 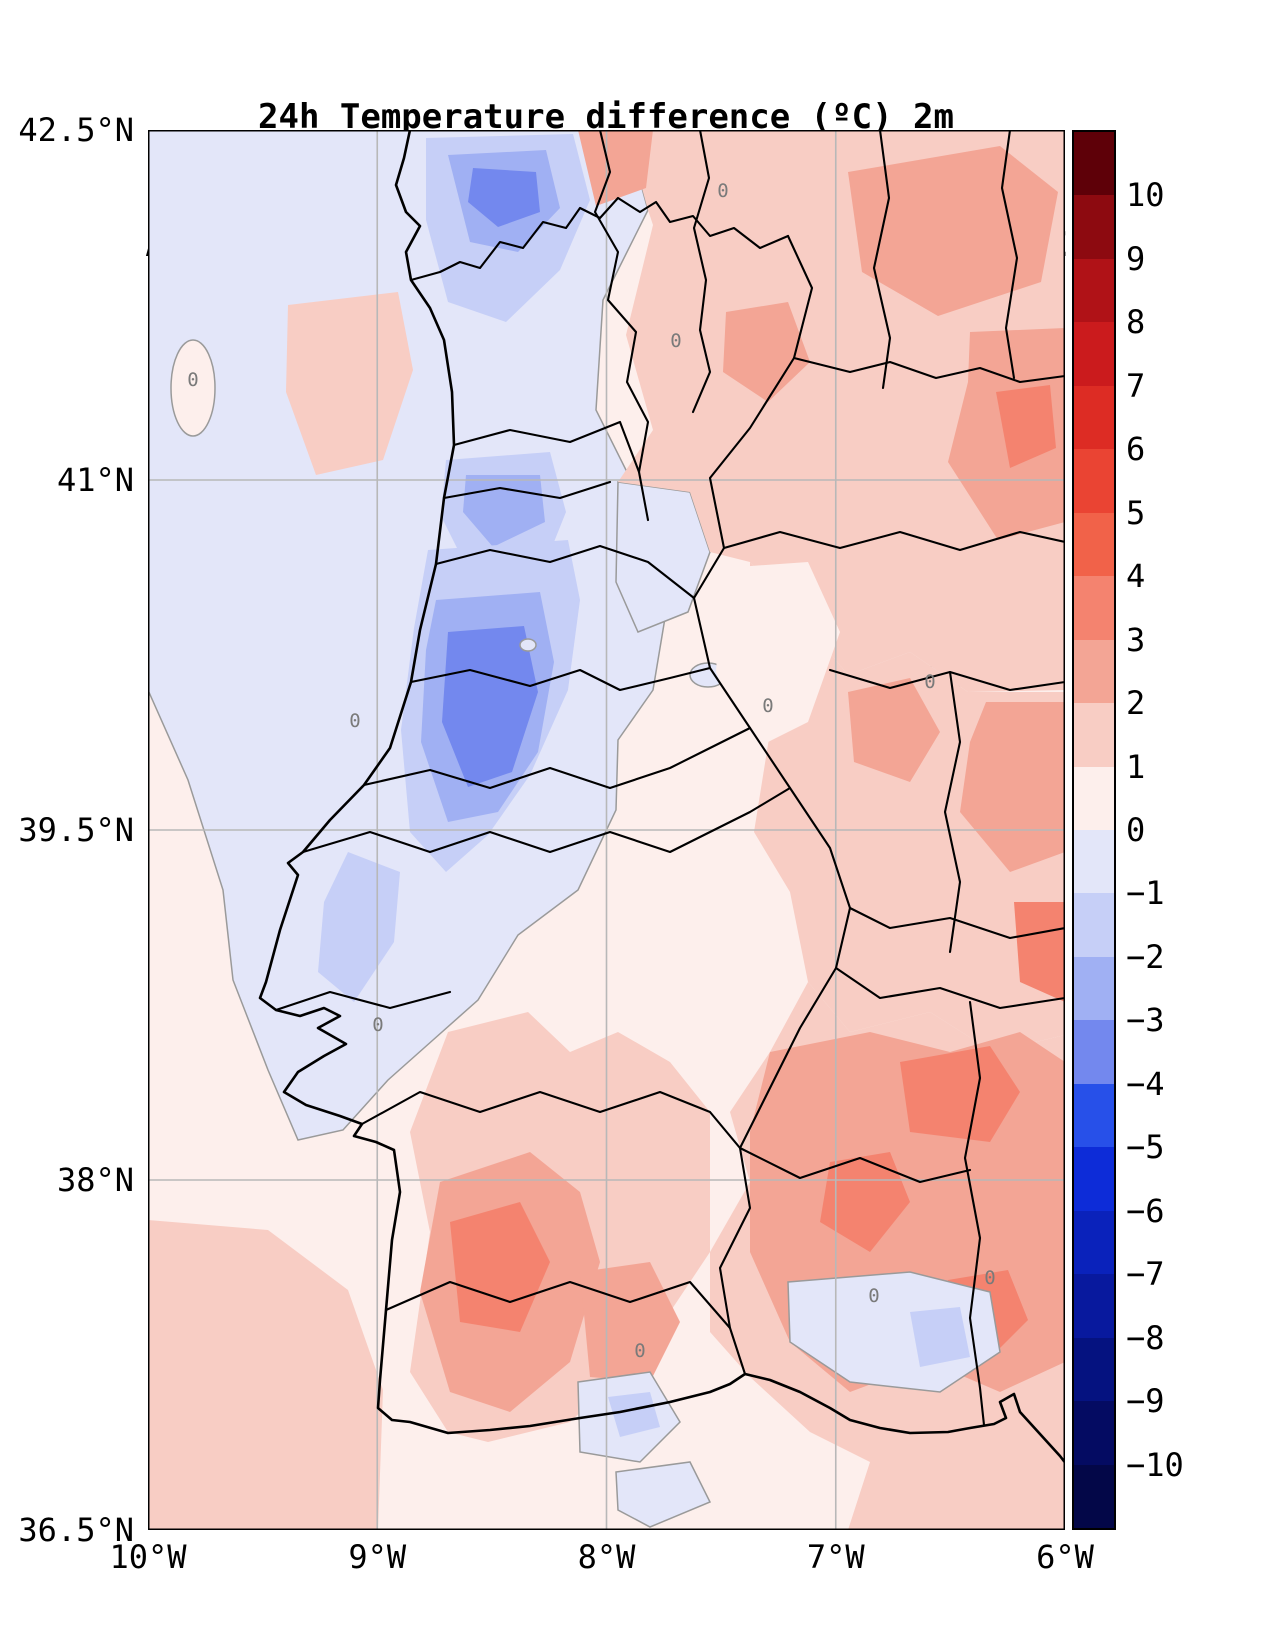 I want to click on colorbar-tick-label: 1, so click(x=1136, y=766).